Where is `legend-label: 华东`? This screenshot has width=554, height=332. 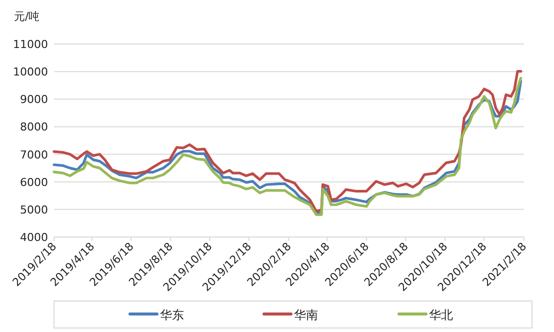
legend-label: 华东 is located at coordinates (172, 315).